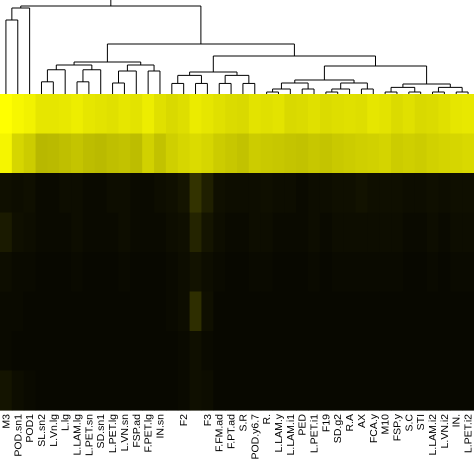 This screenshot has height=474, width=474. Describe the element at coordinates (101, 431) in the screenshot. I see `column-label: SD.sn1` at that location.